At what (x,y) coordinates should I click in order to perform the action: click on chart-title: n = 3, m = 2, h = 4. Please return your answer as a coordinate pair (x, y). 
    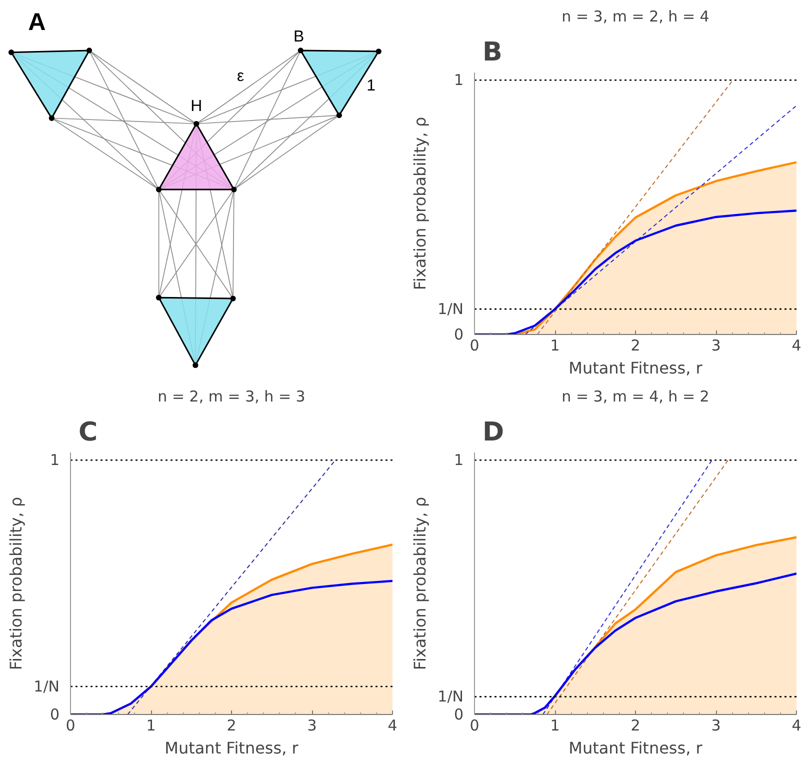
    Looking at the image, I should click on (636, 17).